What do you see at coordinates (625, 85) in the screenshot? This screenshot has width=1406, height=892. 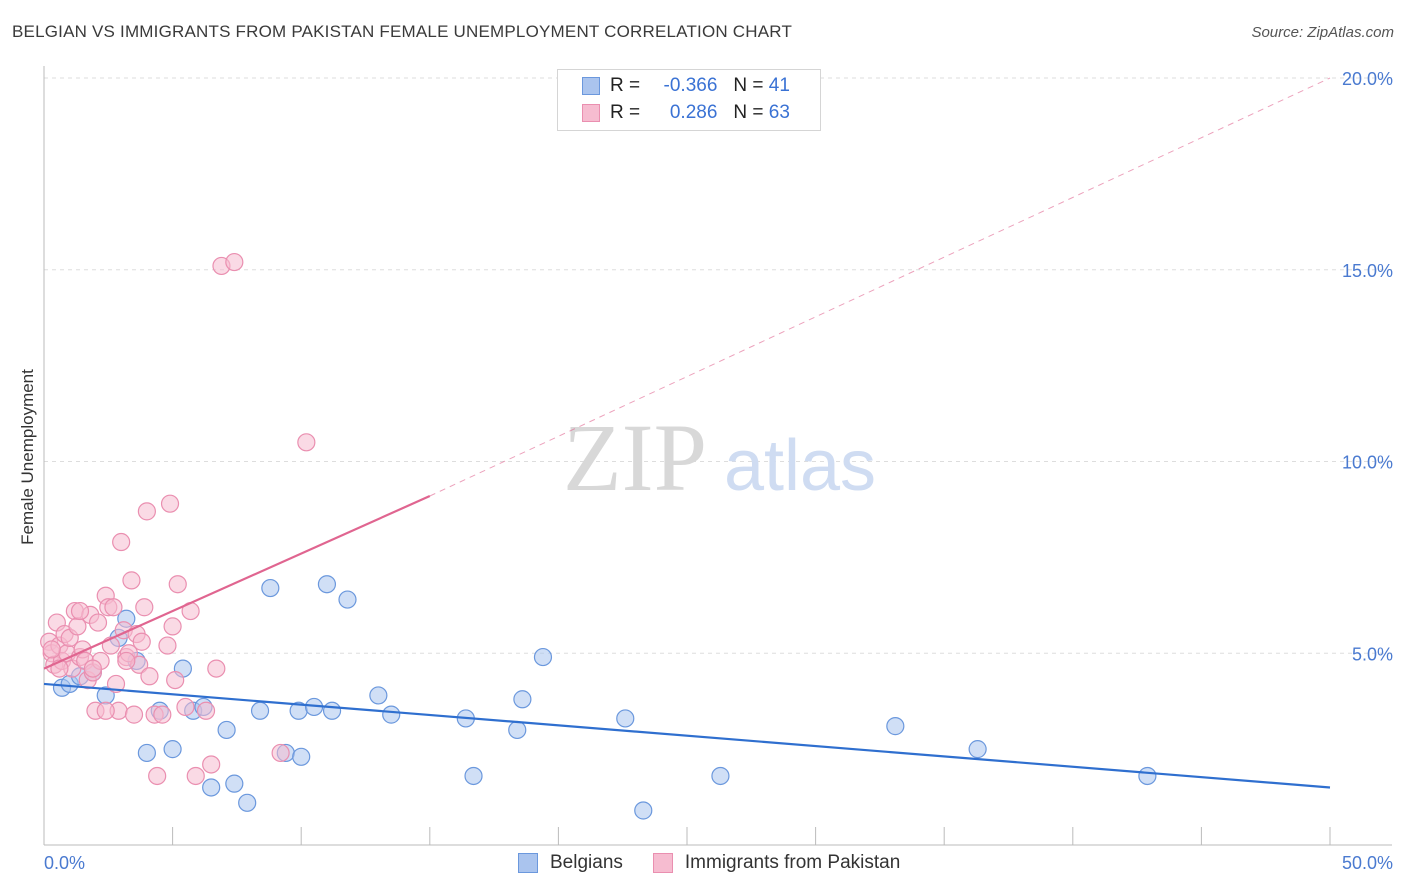 I see `belgians-r-label: R =` at bounding box center [625, 85].